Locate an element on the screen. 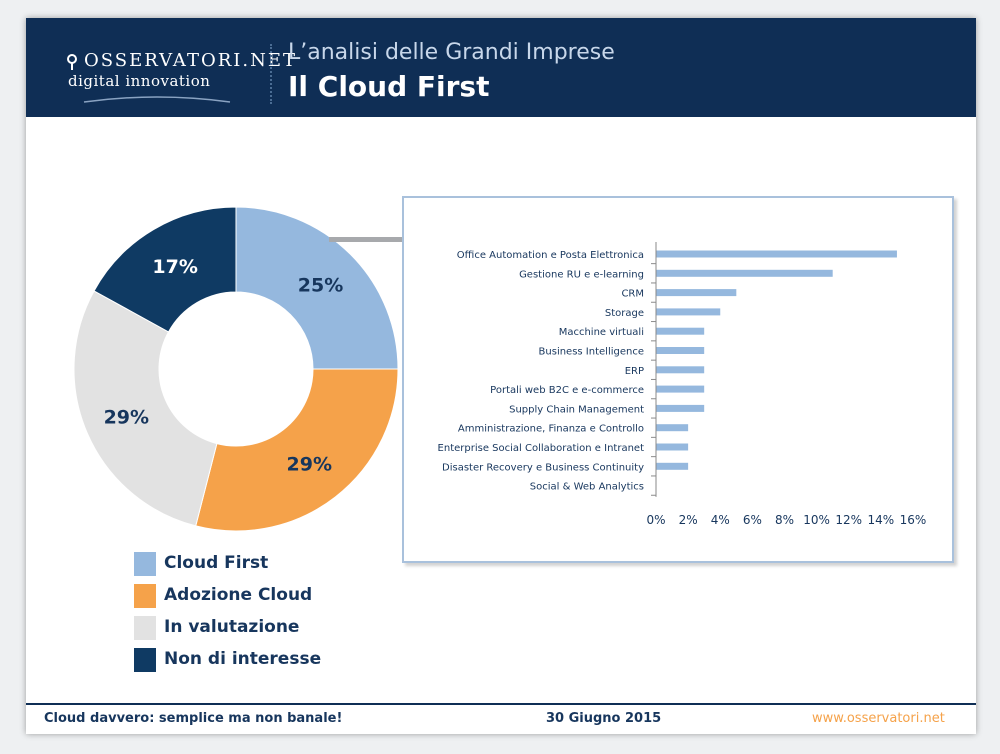 Image resolution: width=1000 pixels, height=754 pixels. bar-category-label: Supply Chain Management is located at coordinates (576, 409).